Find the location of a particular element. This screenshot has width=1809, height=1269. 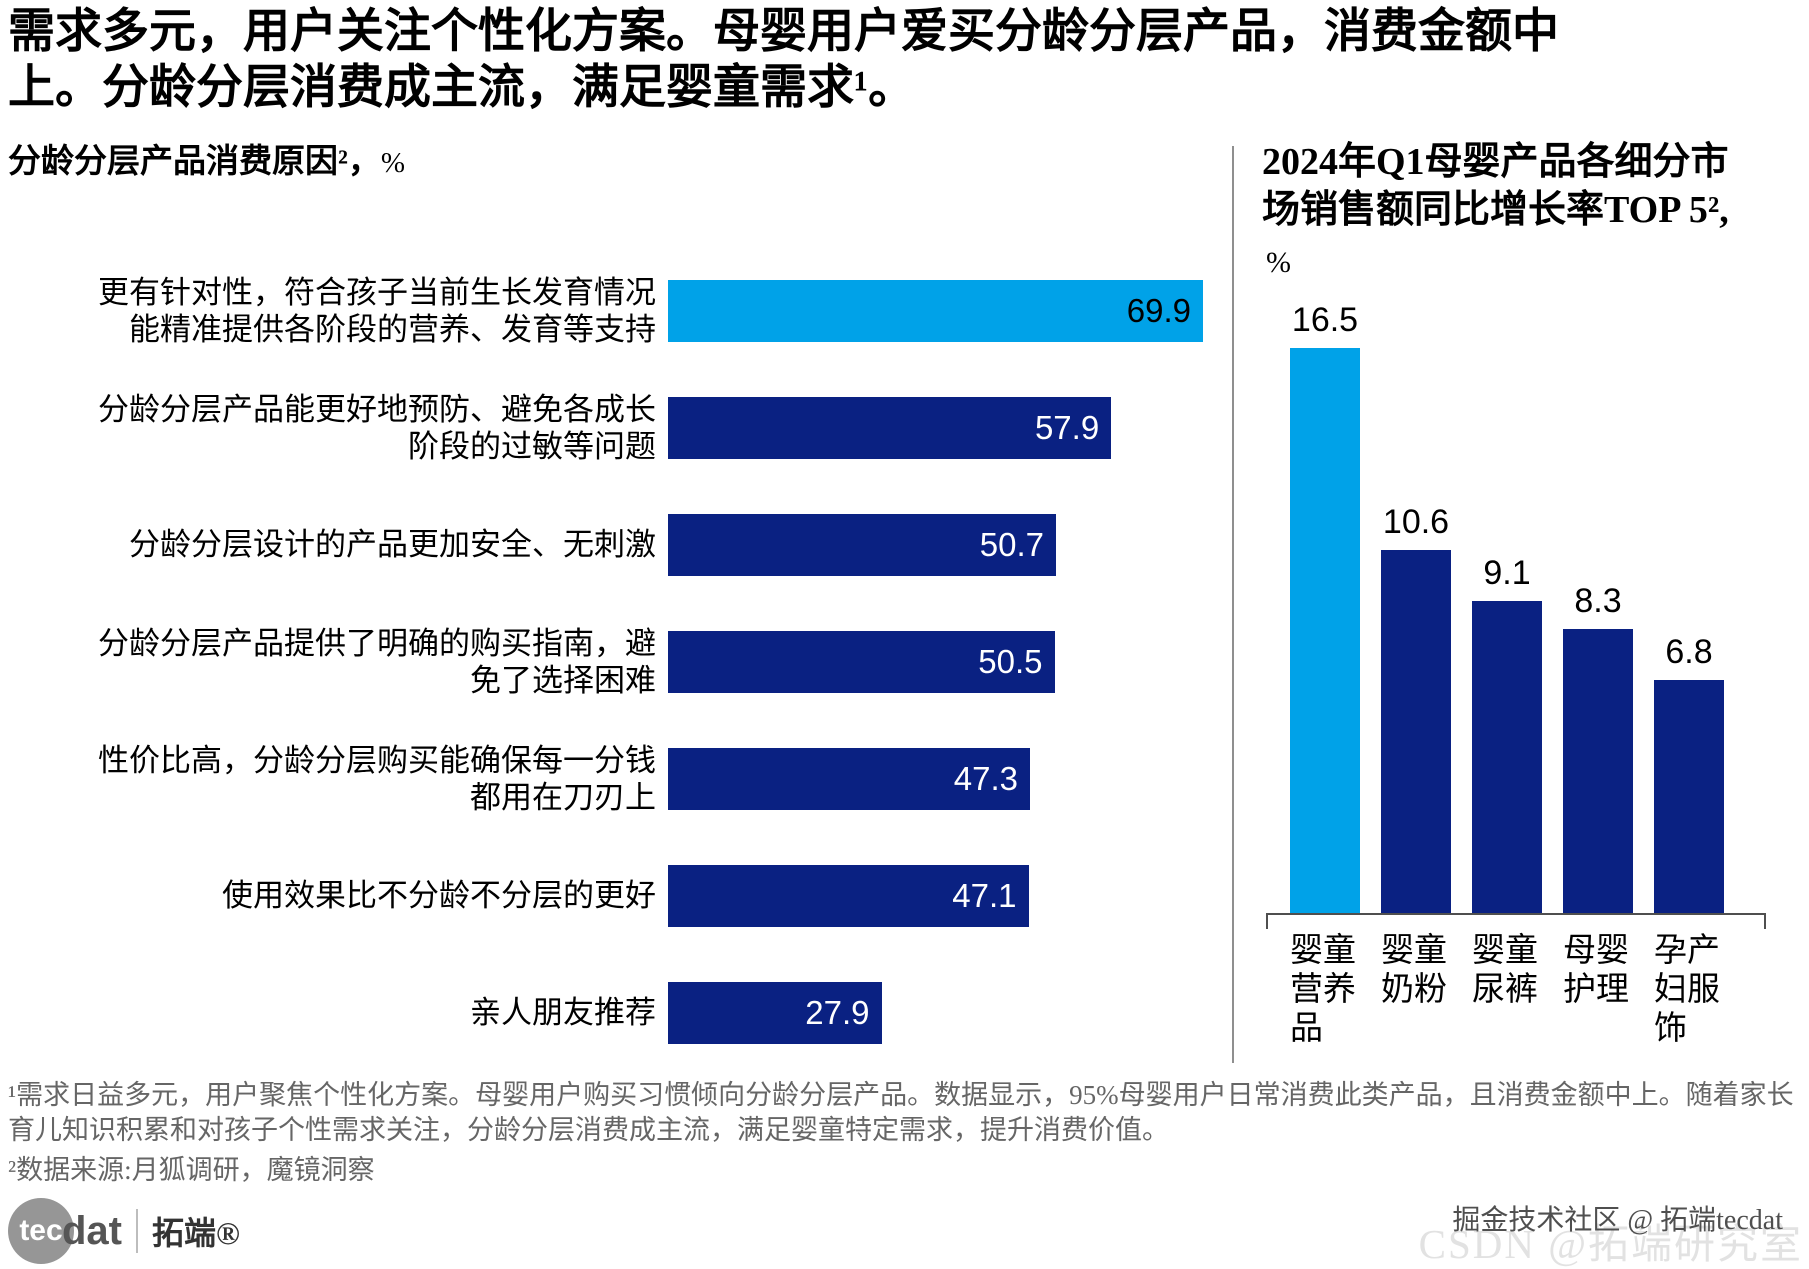

left-bar-label: 分龄分层产品提供了明确的购买指南，避 免了选择困难 is located at coordinates (377, 661).